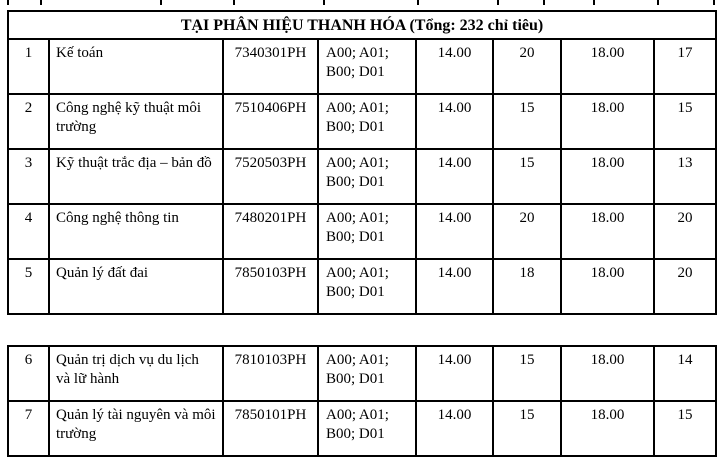 This screenshot has height=467, width=720. I want to click on code-cell: 7850101PH, so click(270, 428).